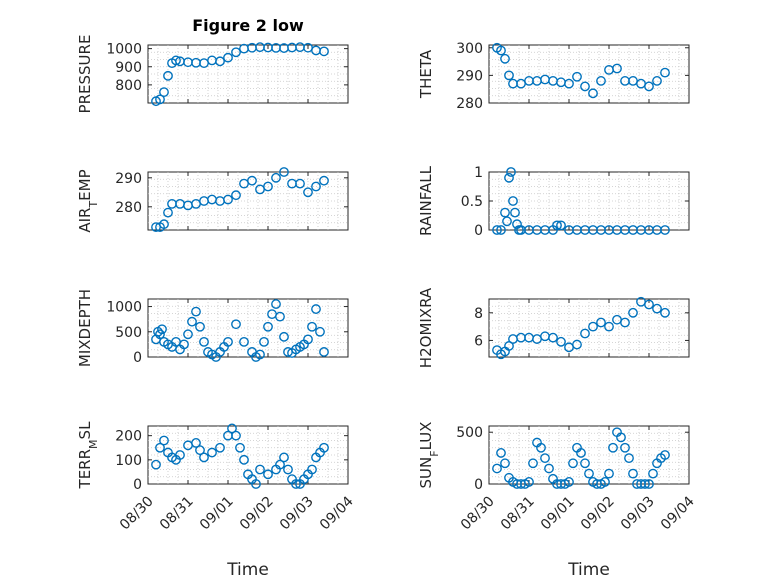 This screenshot has width=778, height=583. I want to click on y-tick-label: 300, so click(469, 49).